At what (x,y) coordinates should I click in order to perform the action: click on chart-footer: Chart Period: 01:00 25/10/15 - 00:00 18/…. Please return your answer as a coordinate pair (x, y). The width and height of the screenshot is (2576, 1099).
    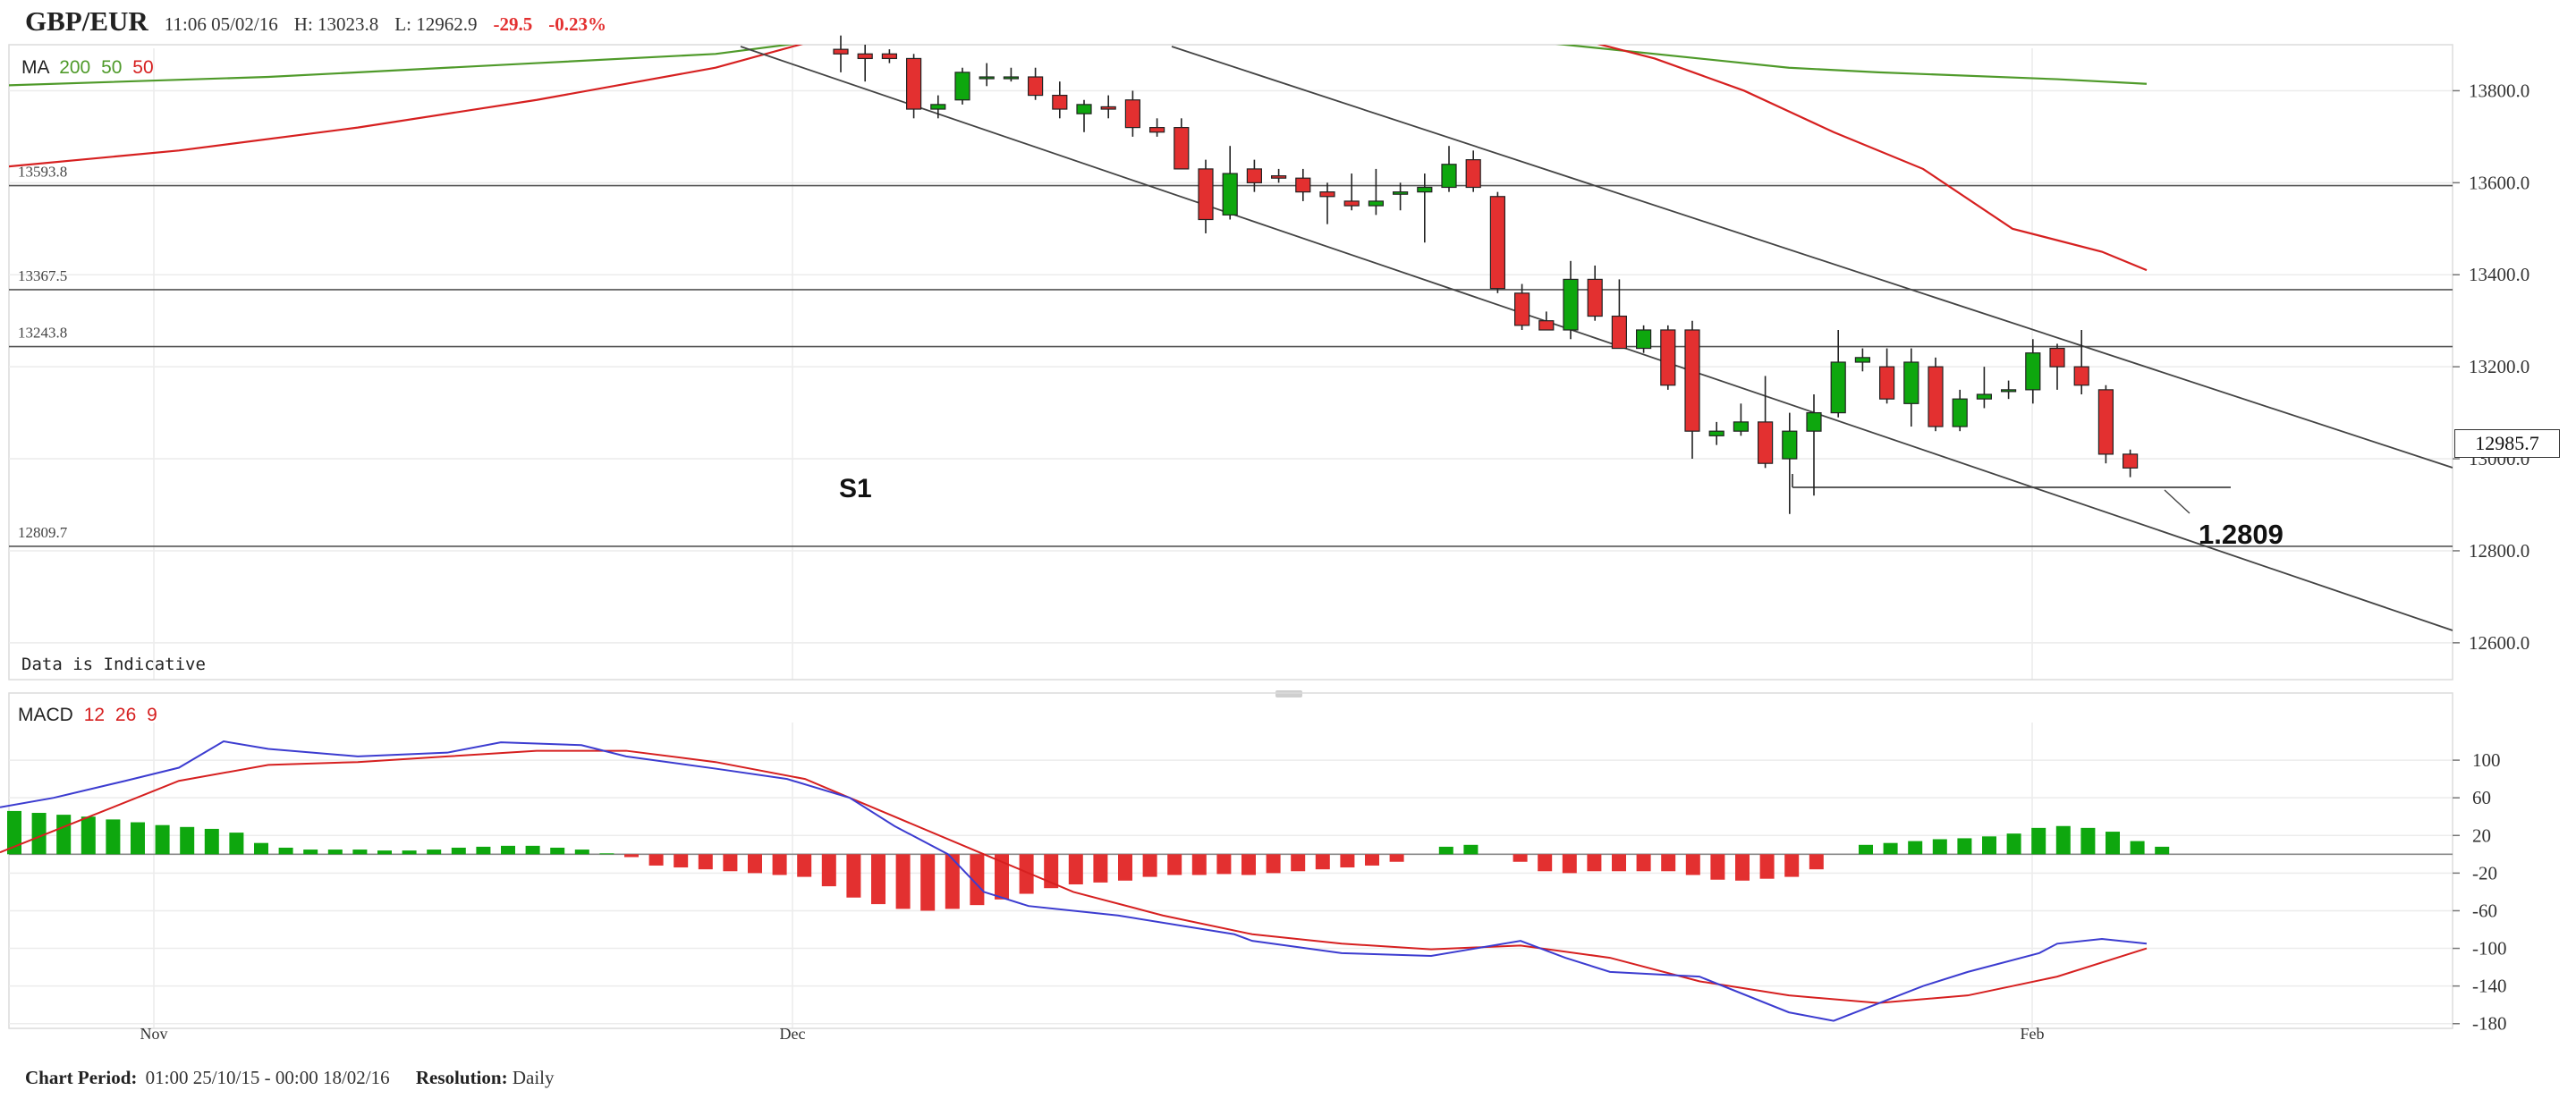
    Looking at the image, I should click on (289, 1078).